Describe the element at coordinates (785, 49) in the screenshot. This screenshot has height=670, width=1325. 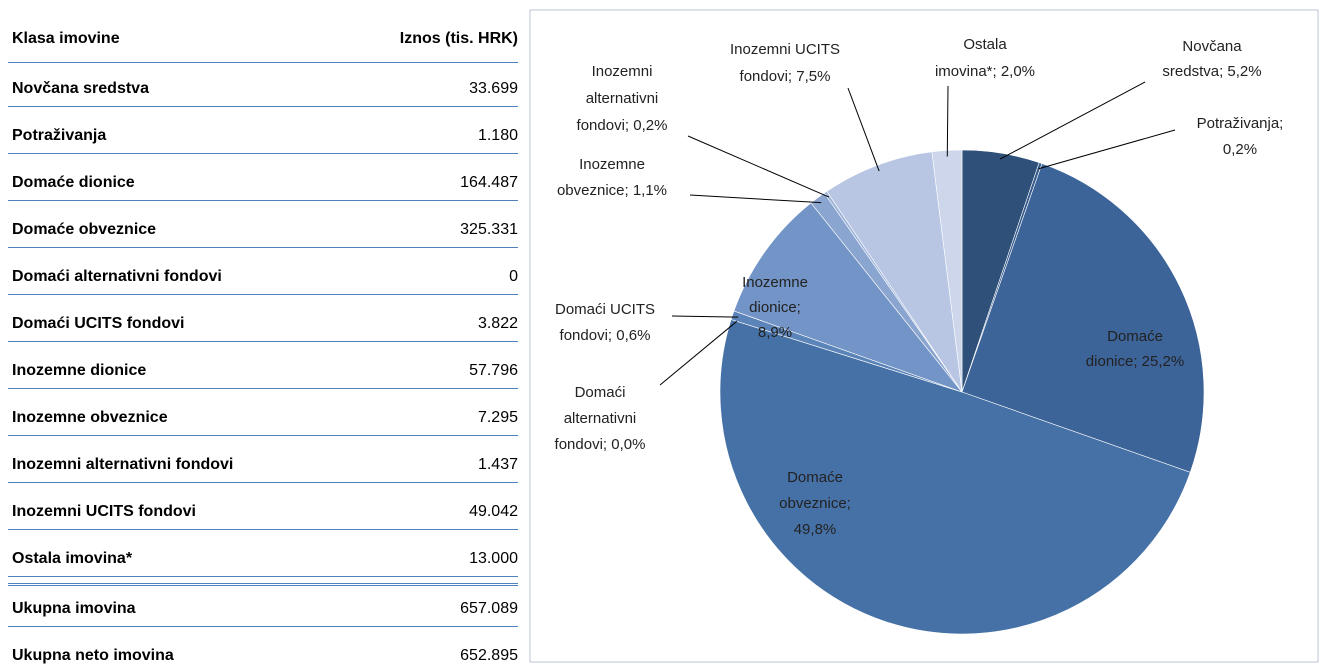
I see `slice-label: Inozemni UCITS` at that location.